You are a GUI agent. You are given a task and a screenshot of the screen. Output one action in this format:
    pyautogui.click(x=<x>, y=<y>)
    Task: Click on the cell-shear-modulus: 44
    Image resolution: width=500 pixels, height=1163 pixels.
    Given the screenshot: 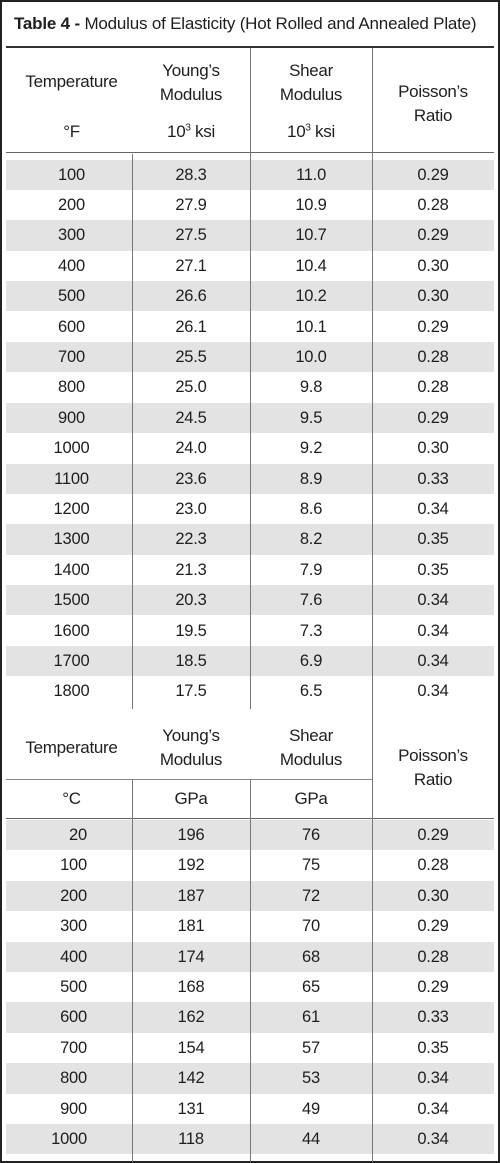 What is the action you would take?
    pyautogui.click(x=311, y=1139)
    